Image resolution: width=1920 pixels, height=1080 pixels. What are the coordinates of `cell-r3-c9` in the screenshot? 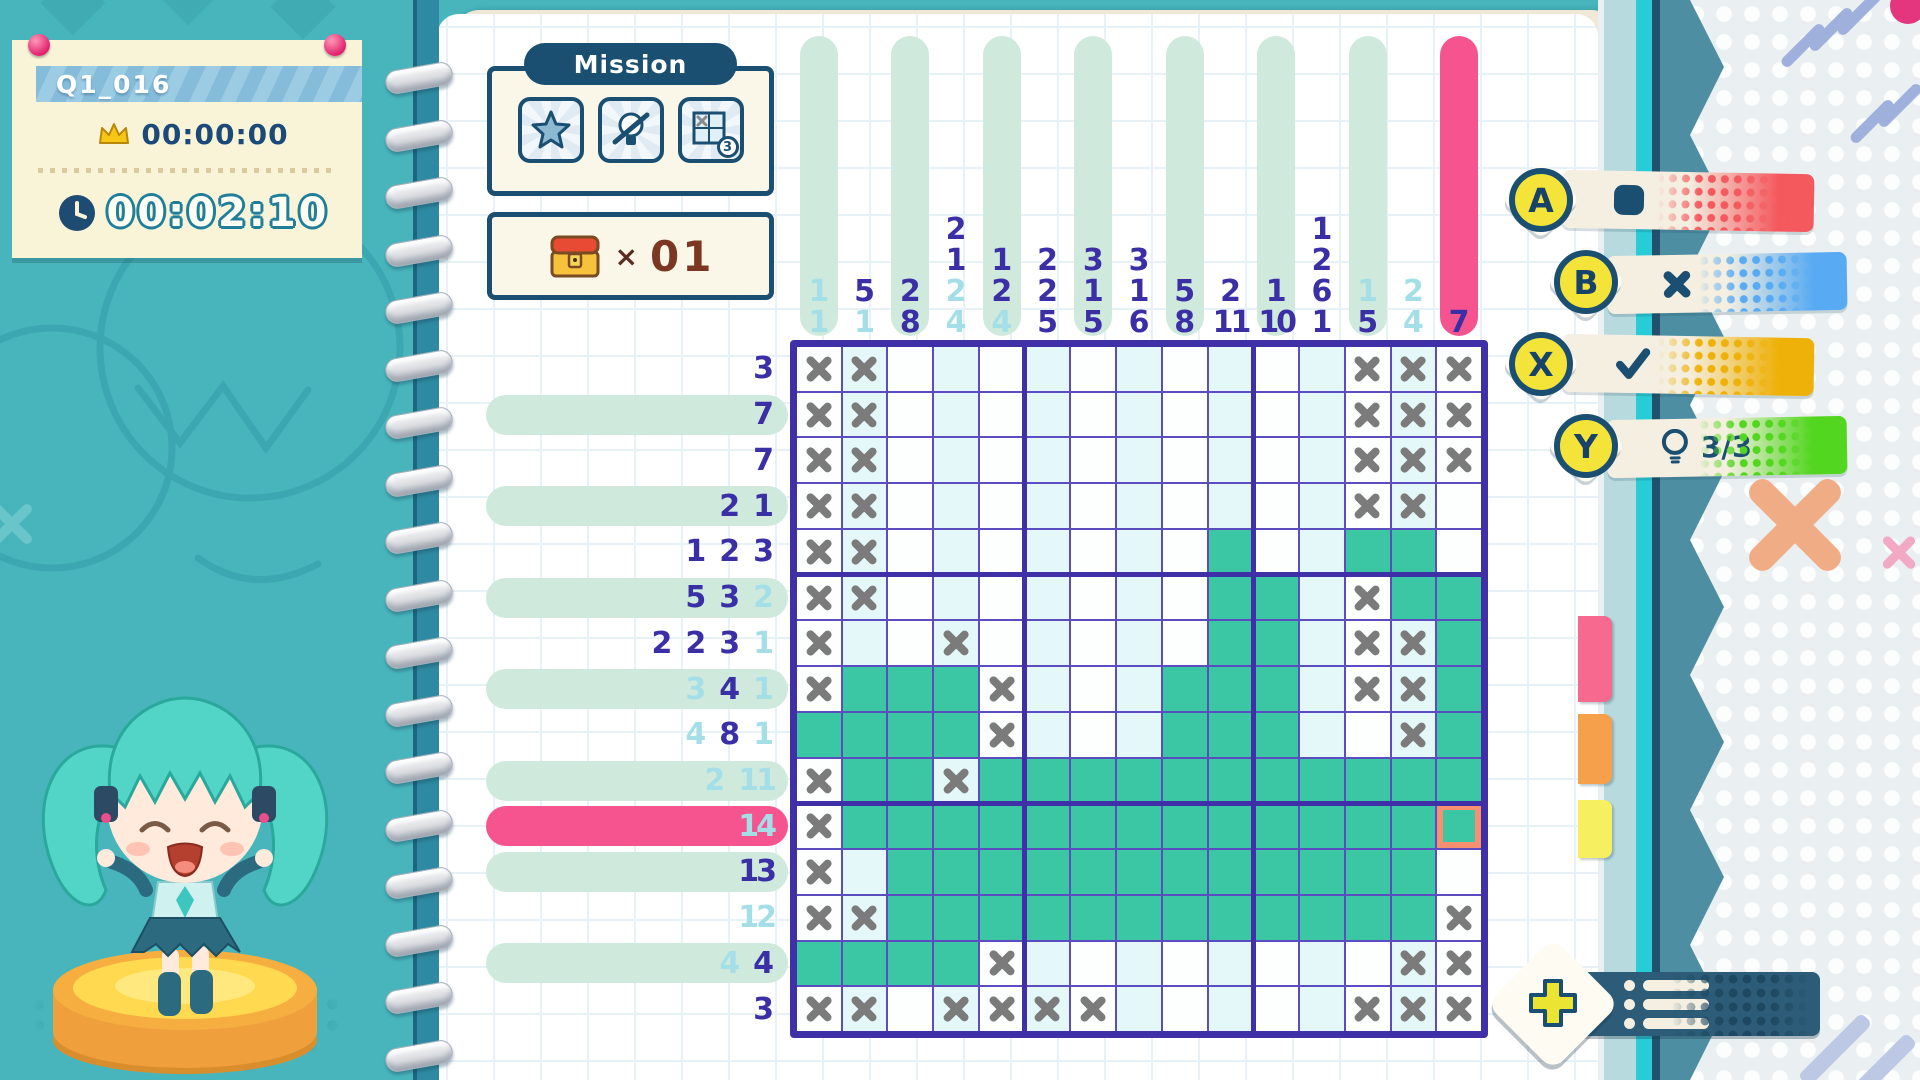 It's located at (1184, 460).